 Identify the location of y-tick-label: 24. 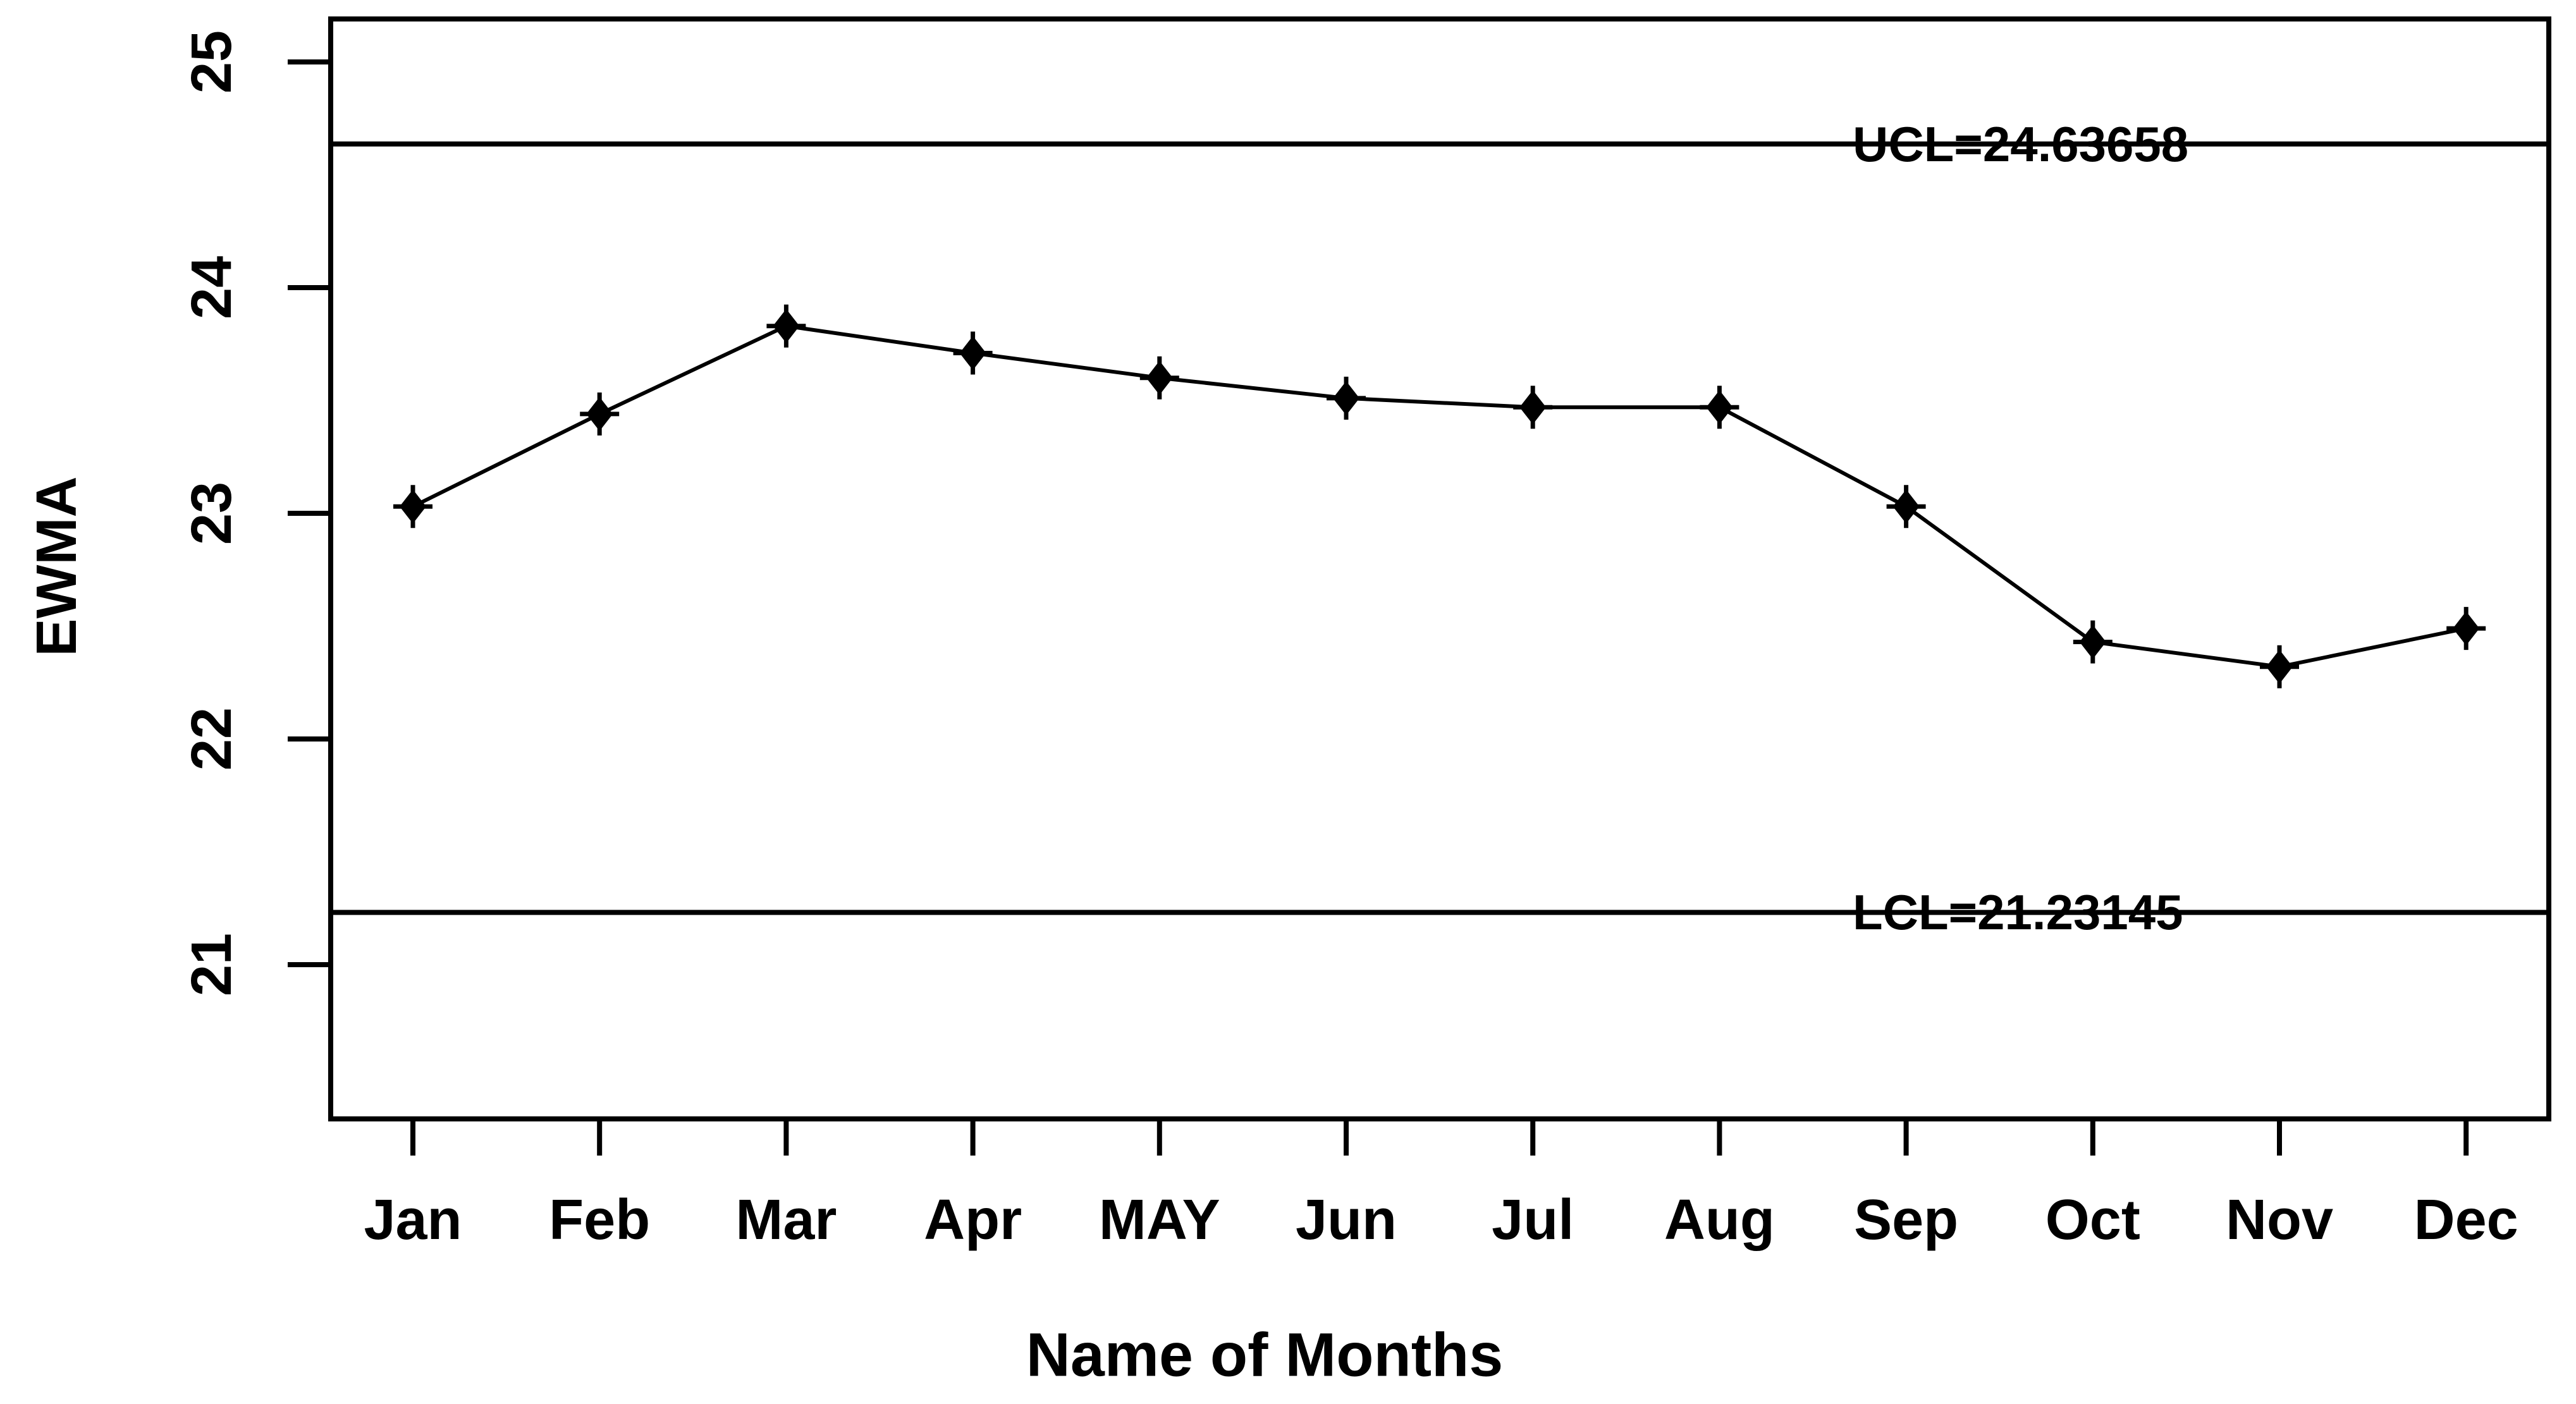
(211, 287).